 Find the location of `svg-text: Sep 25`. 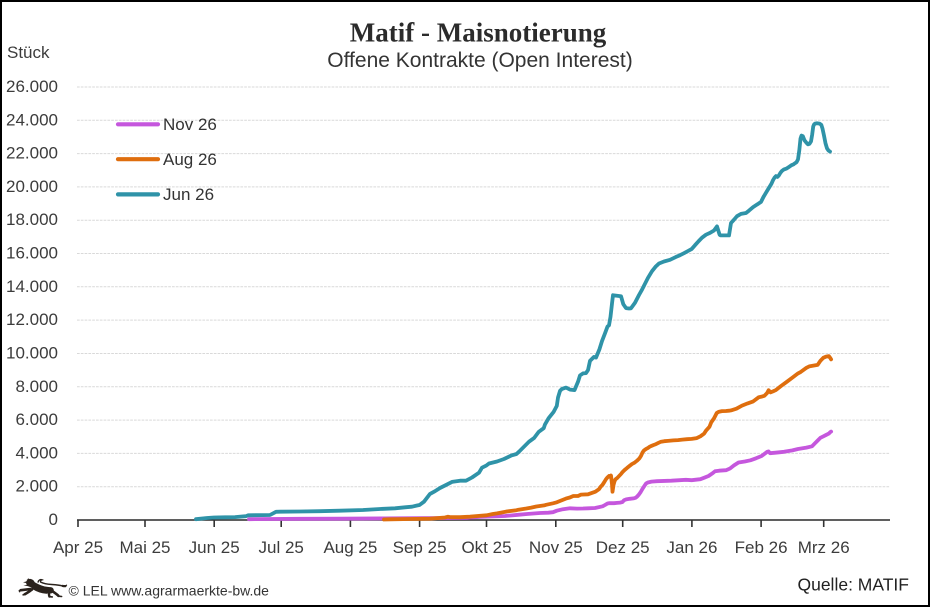

svg-text: Sep 25 is located at coordinates (420, 547).